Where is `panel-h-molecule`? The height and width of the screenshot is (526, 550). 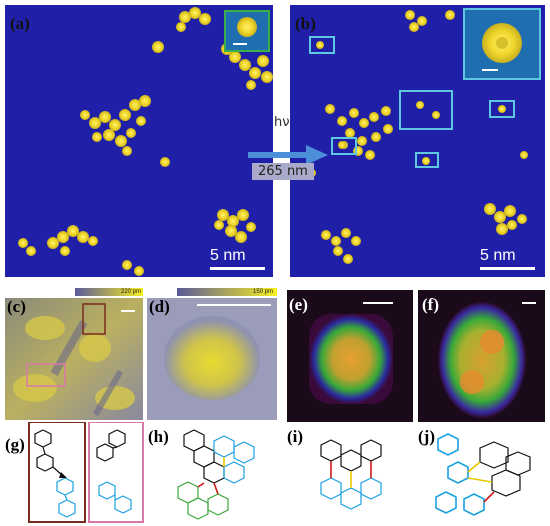
panel-h-molecule is located at coordinates (216, 474).